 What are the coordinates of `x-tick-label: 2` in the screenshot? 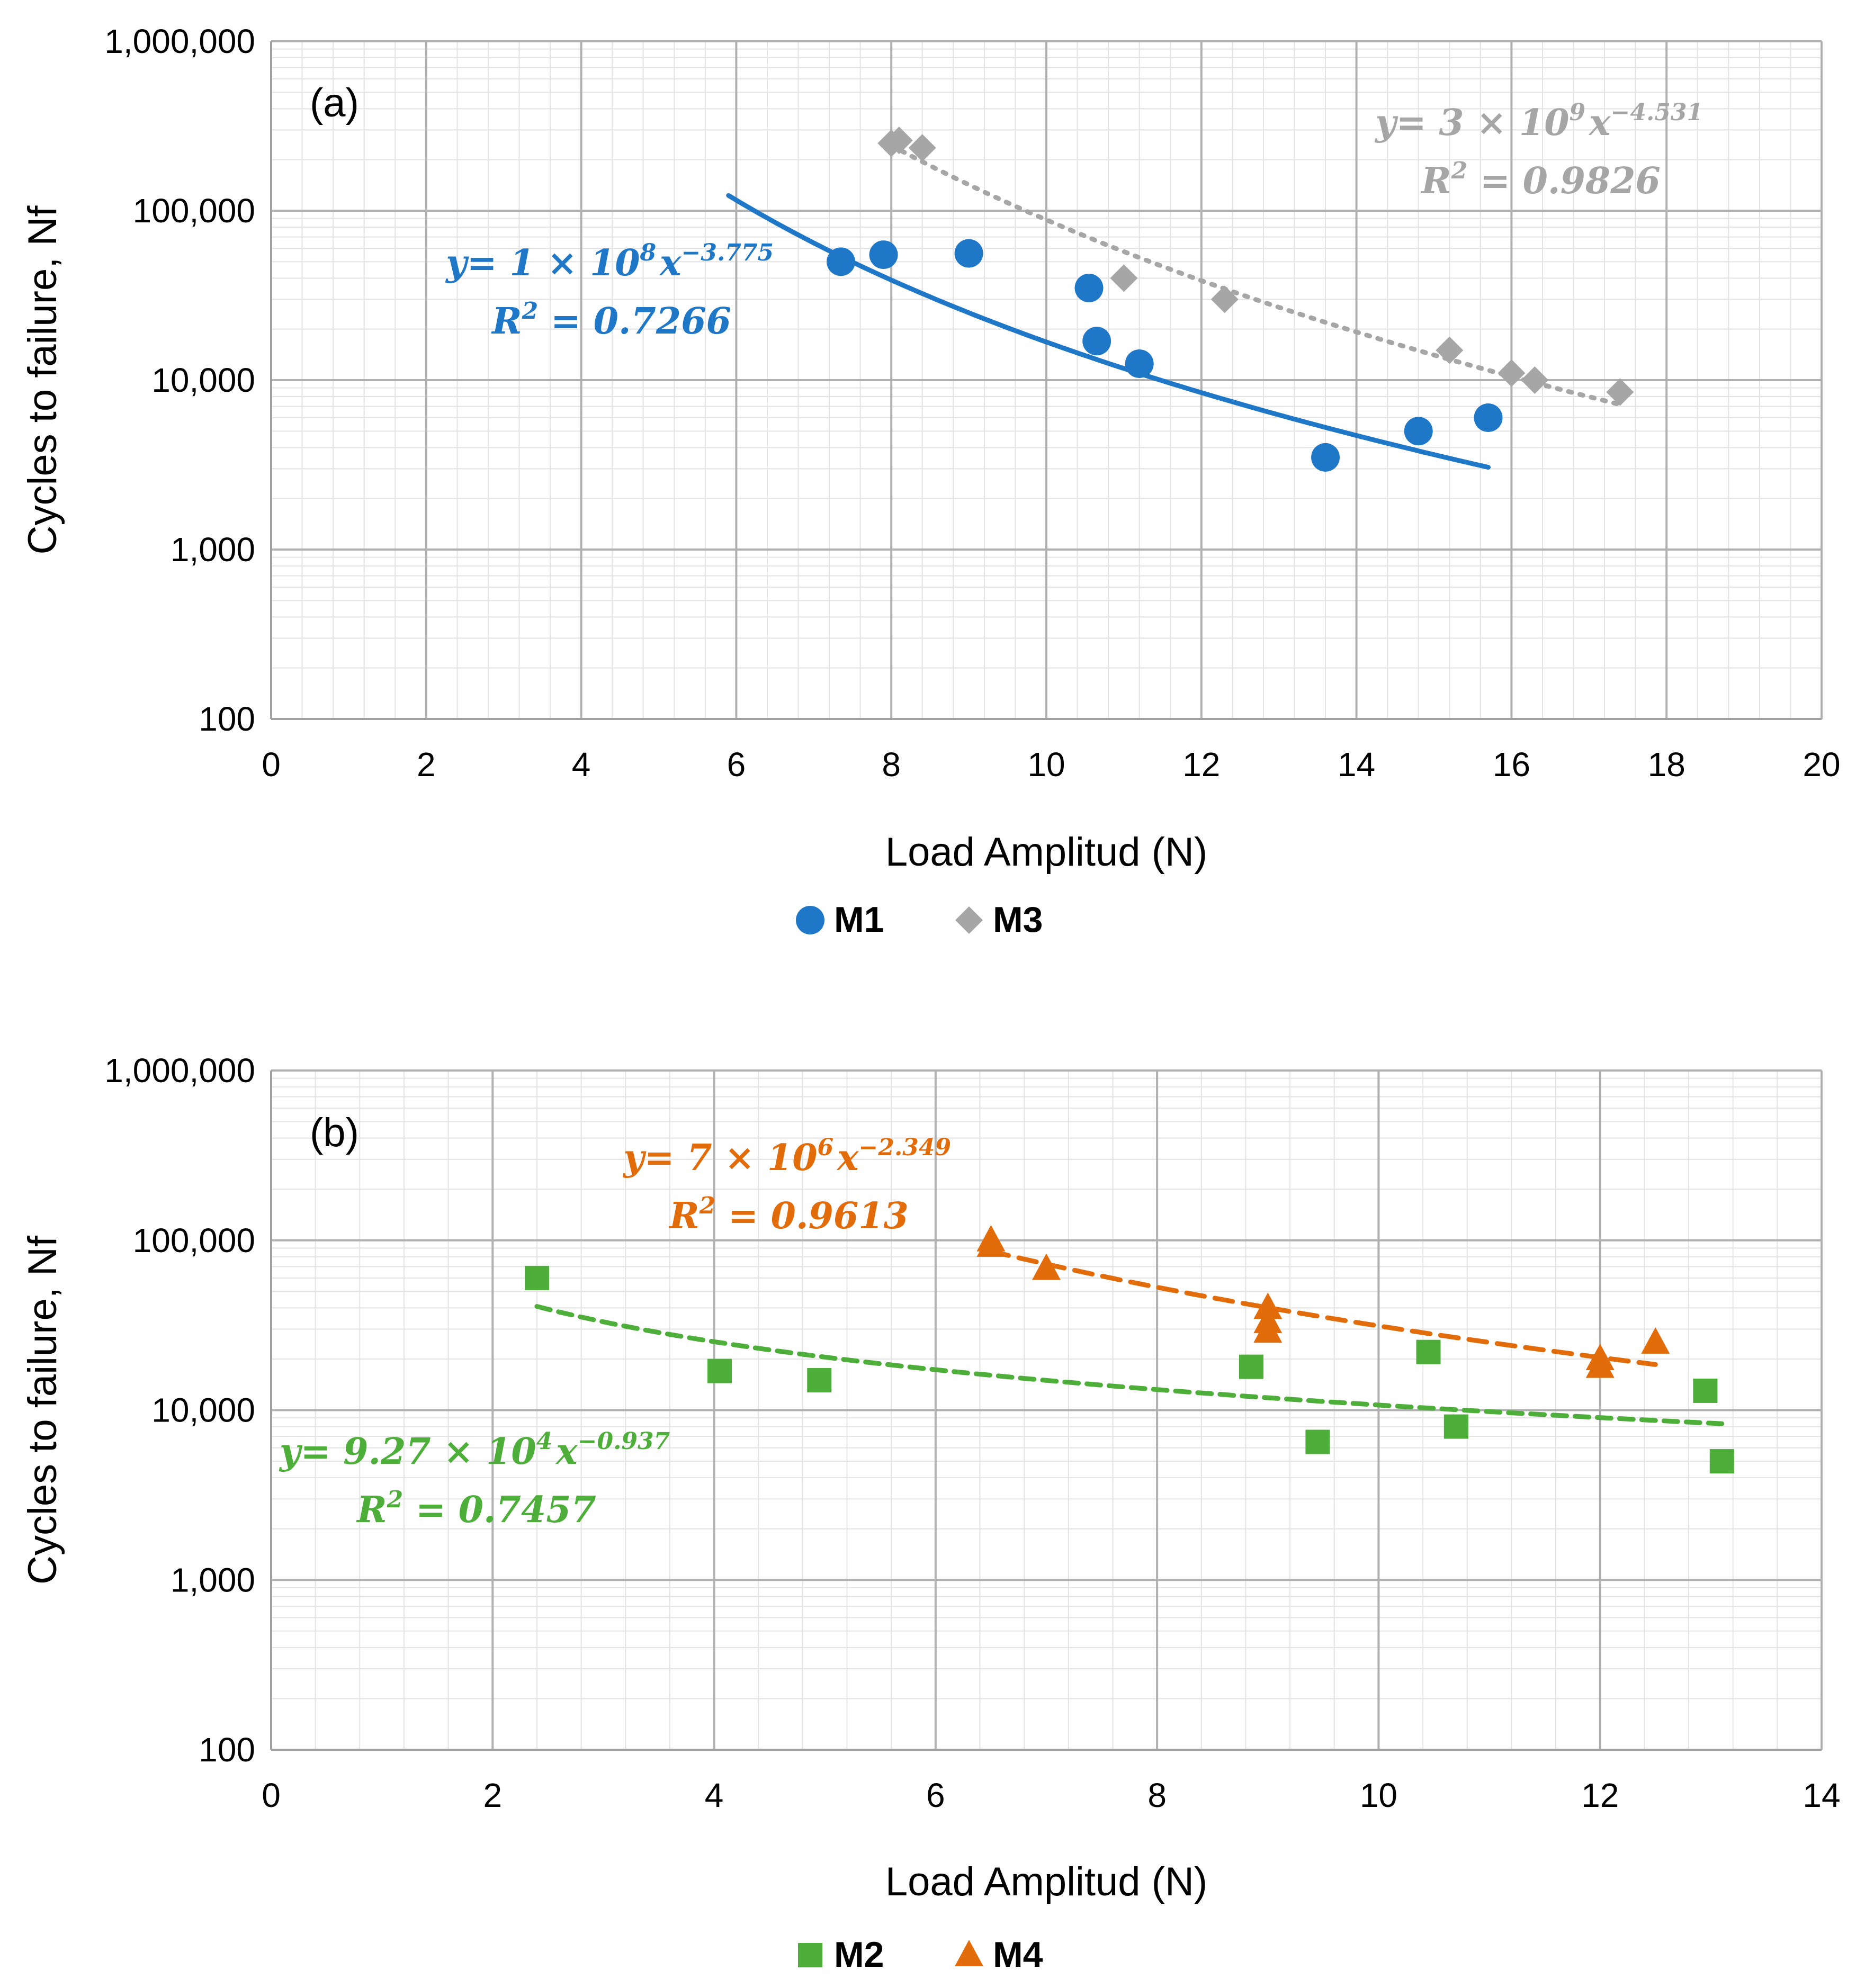 It's located at (427, 764).